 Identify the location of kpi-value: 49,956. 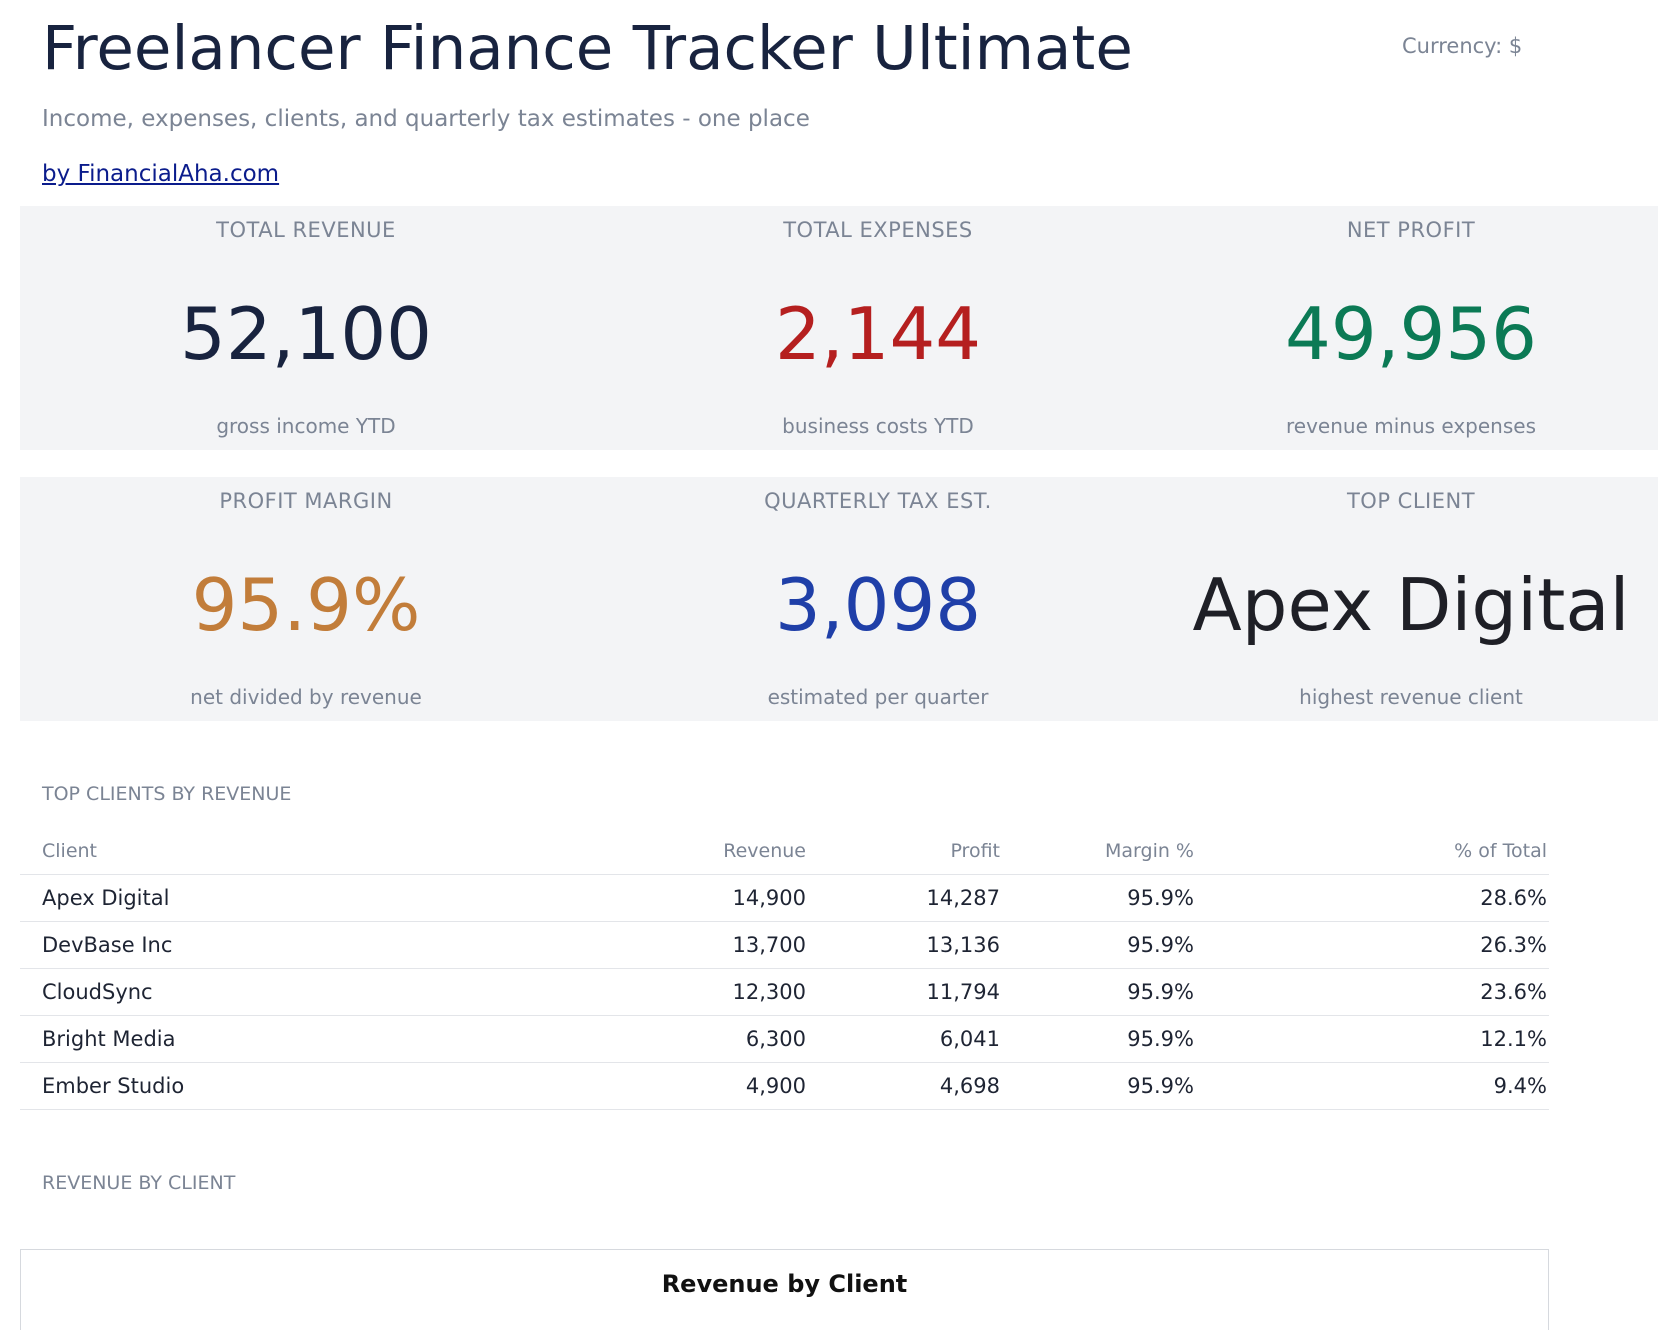
(1411, 334).